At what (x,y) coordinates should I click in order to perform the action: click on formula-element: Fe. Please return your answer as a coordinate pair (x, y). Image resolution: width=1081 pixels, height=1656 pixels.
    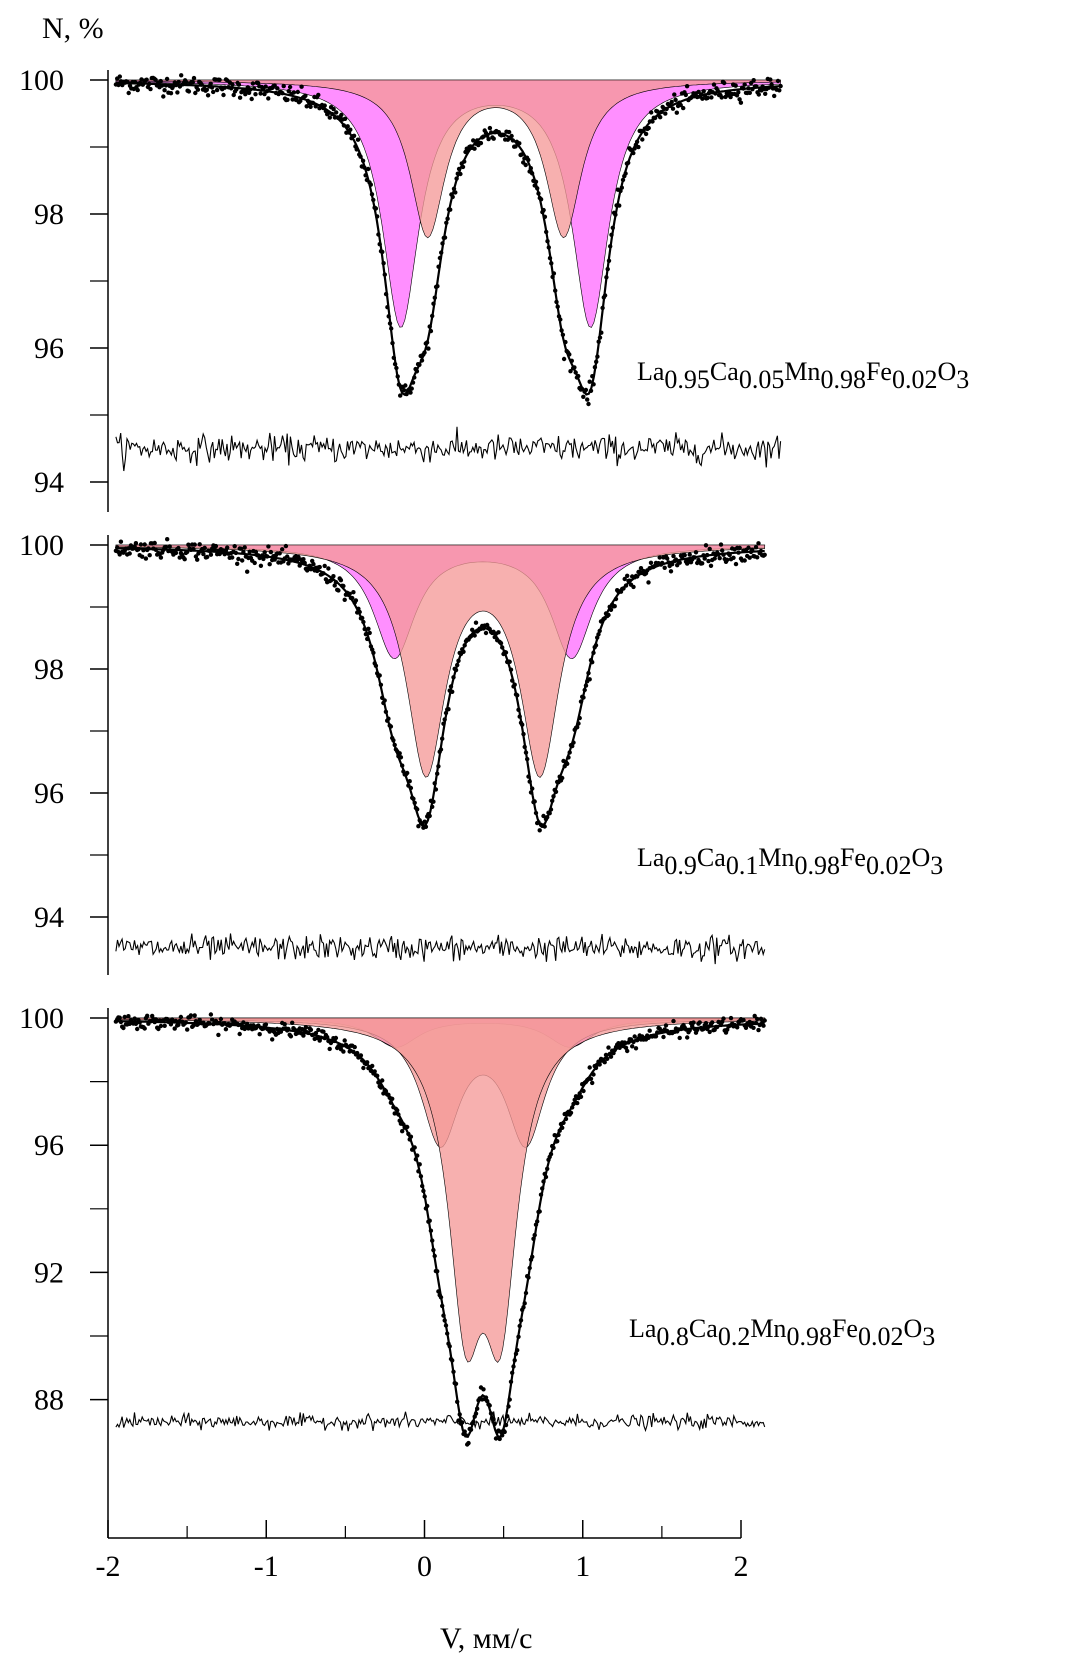
    Looking at the image, I should click on (853, 857).